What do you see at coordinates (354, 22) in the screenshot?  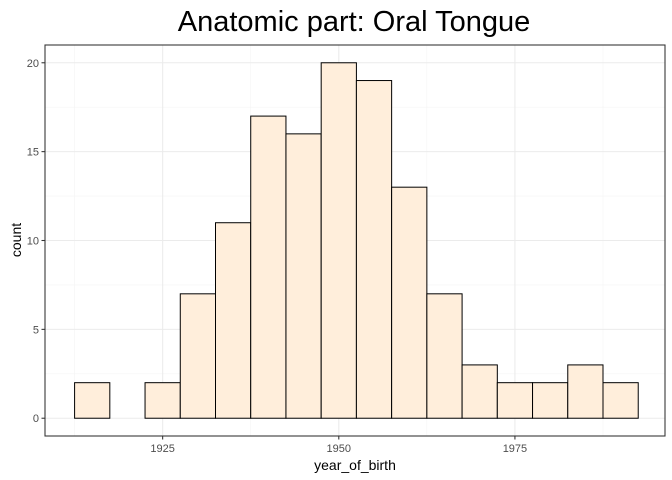 I see `chart-title: Anatomic part: Oral Tongue` at bounding box center [354, 22].